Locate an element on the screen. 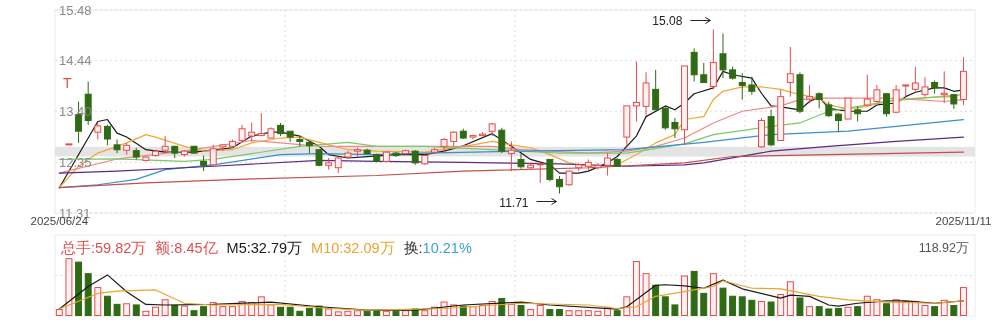 The width and height of the screenshot is (1002, 327). annotation: T is located at coordinates (67, 83).